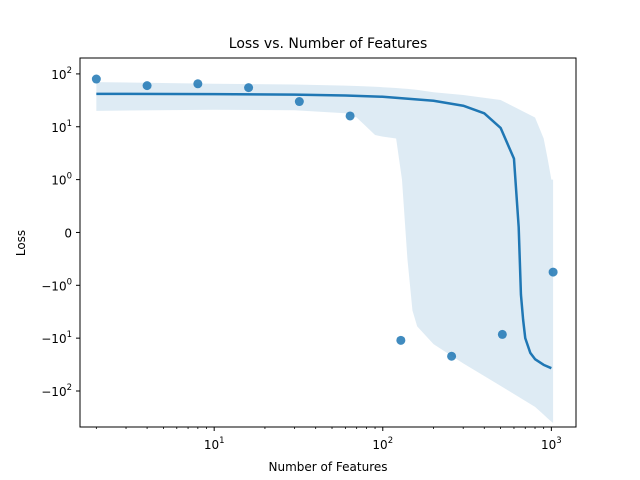  I want to click on x-axis-ticks: 10¹ 10² 10³, so click(328, 439).